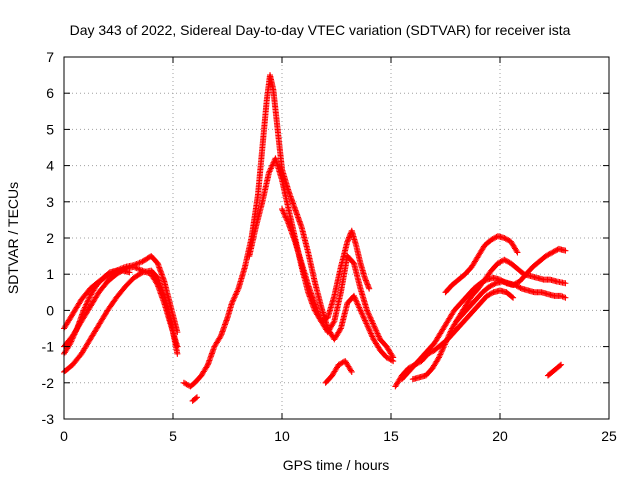  Describe the element at coordinates (48, 347) in the screenshot. I see `y-tick-label: -1` at that location.